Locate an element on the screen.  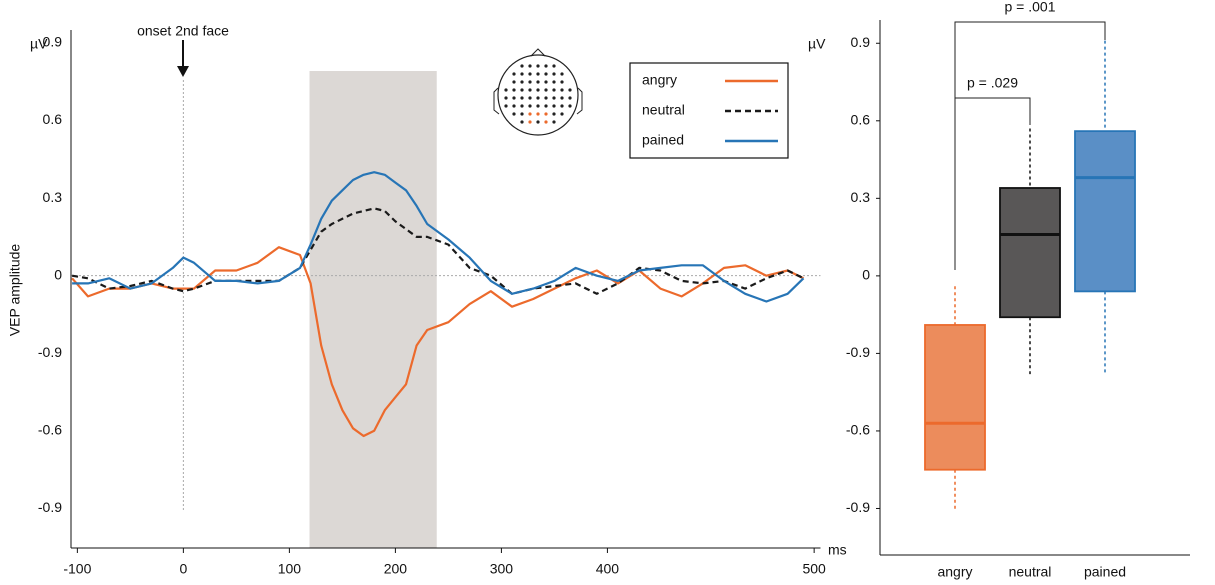
x-tick-label: neutral is located at coordinates (1030, 572).